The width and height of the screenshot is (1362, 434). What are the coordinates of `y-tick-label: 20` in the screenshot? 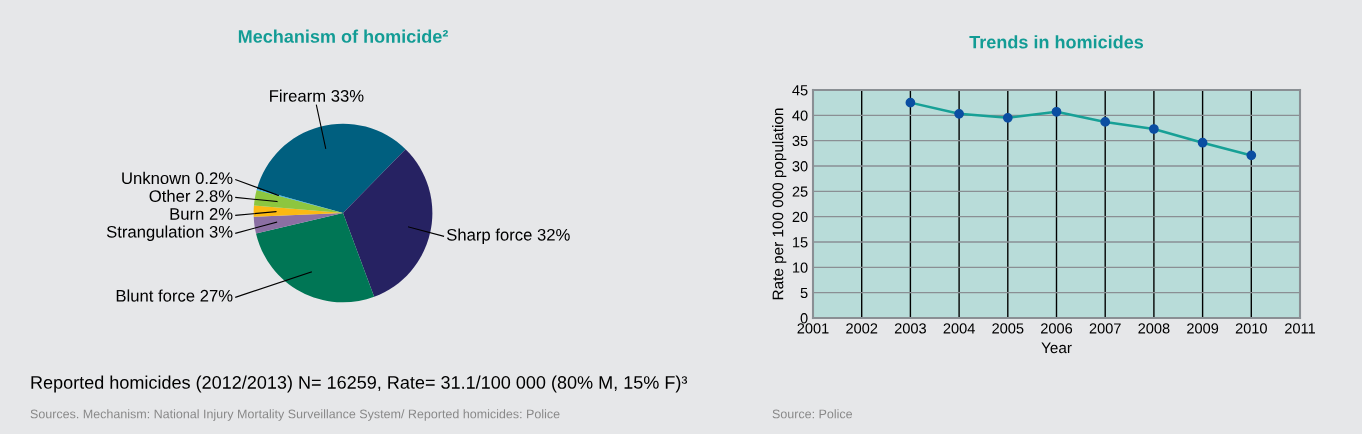 It's located at (800, 217).